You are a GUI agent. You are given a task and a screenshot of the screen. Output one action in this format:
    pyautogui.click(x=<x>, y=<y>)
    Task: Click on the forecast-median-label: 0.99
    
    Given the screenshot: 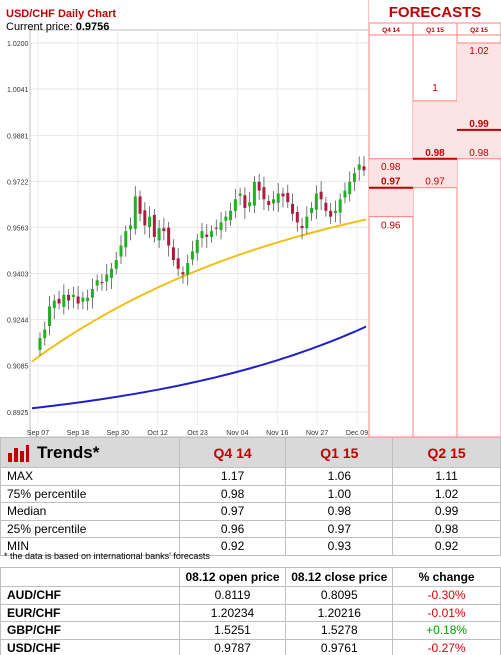 What is the action you would take?
    pyautogui.click(x=479, y=124)
    